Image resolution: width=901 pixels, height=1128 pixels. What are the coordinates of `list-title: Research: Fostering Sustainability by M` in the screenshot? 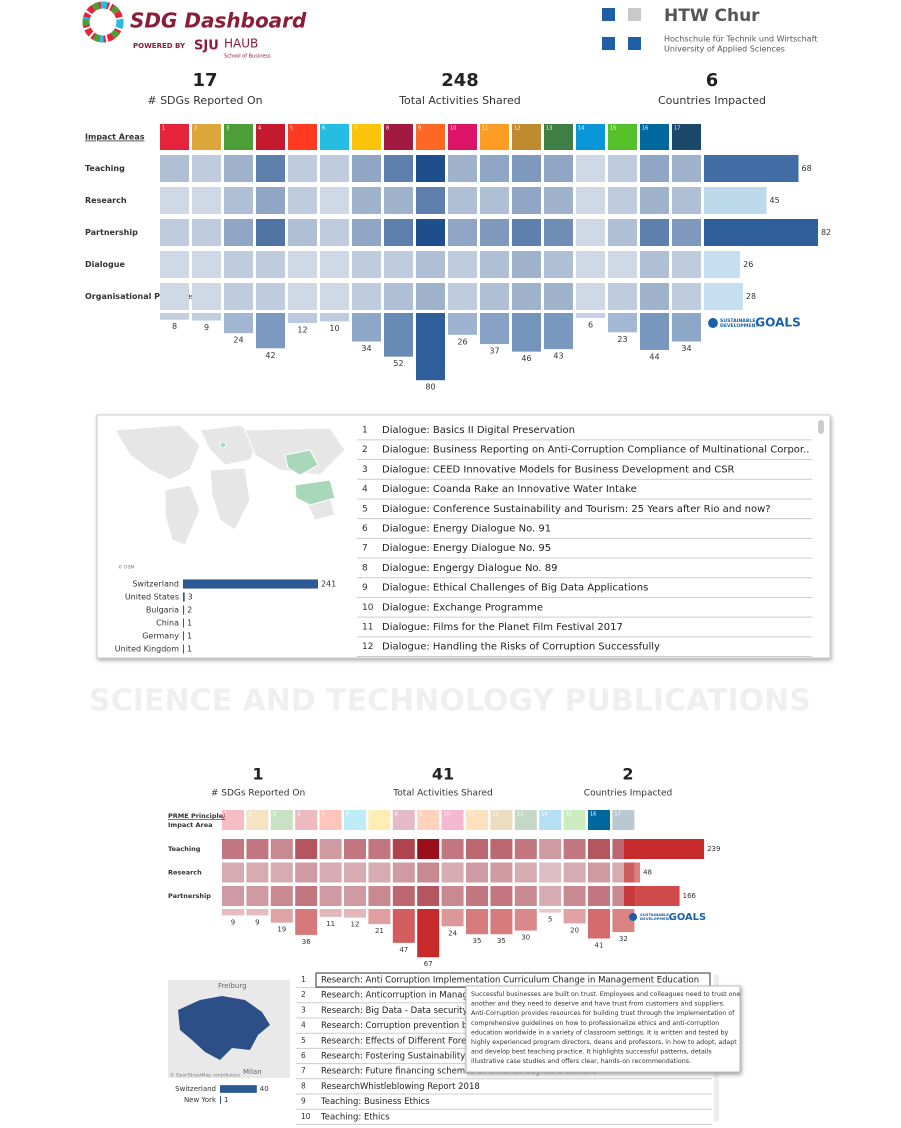 It's located at (404, 1057).